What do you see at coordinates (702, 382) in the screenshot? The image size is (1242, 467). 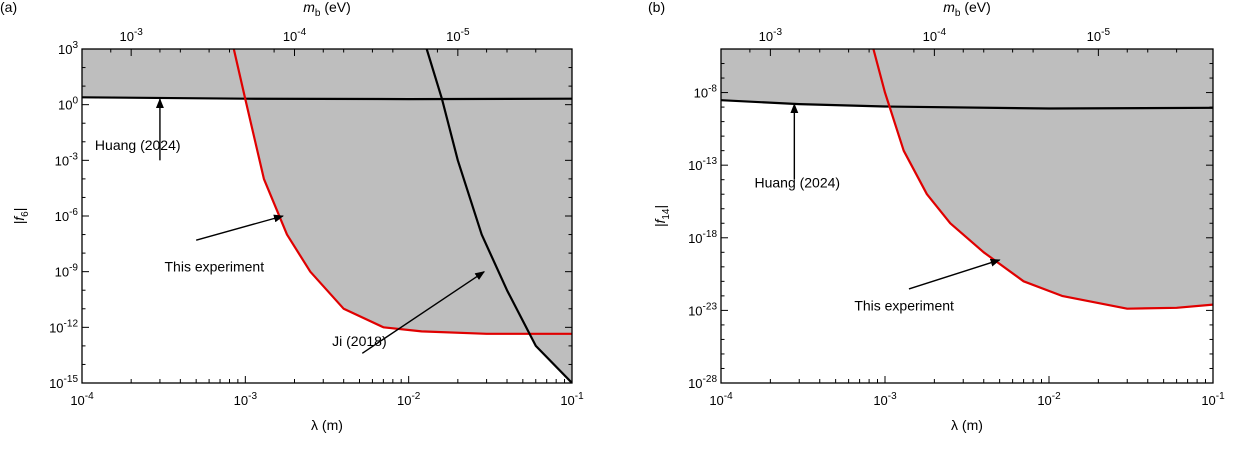 I see `y-tick-label: 10⁻²⁸` at bounding box center [702, 382].